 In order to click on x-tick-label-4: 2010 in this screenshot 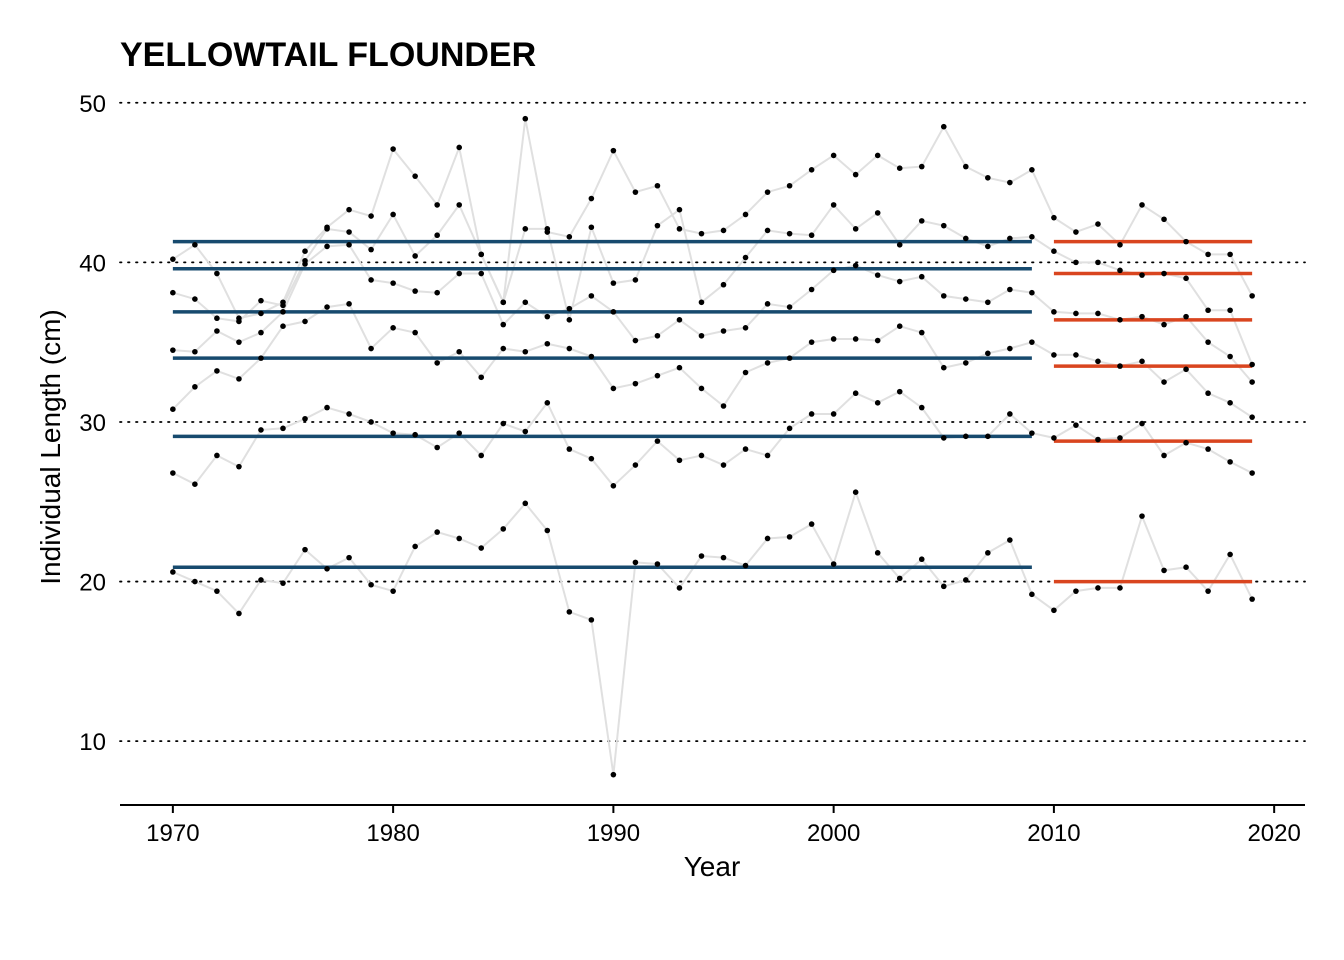, I will do `click(1053, 833)`.